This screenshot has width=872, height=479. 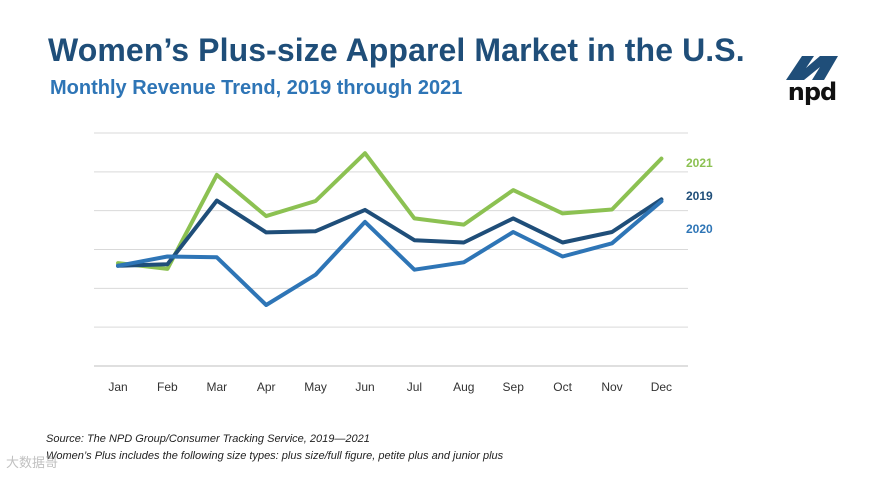 I want to click on x-tick-label: Apr, so click(x=266, y=387).